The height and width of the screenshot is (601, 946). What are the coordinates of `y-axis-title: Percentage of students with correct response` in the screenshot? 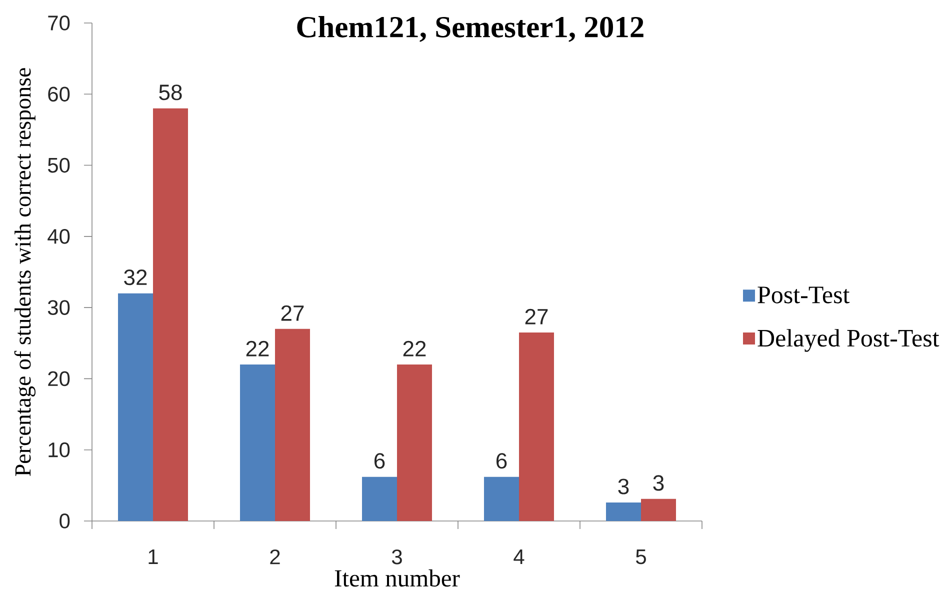 It's located at (25, 272).